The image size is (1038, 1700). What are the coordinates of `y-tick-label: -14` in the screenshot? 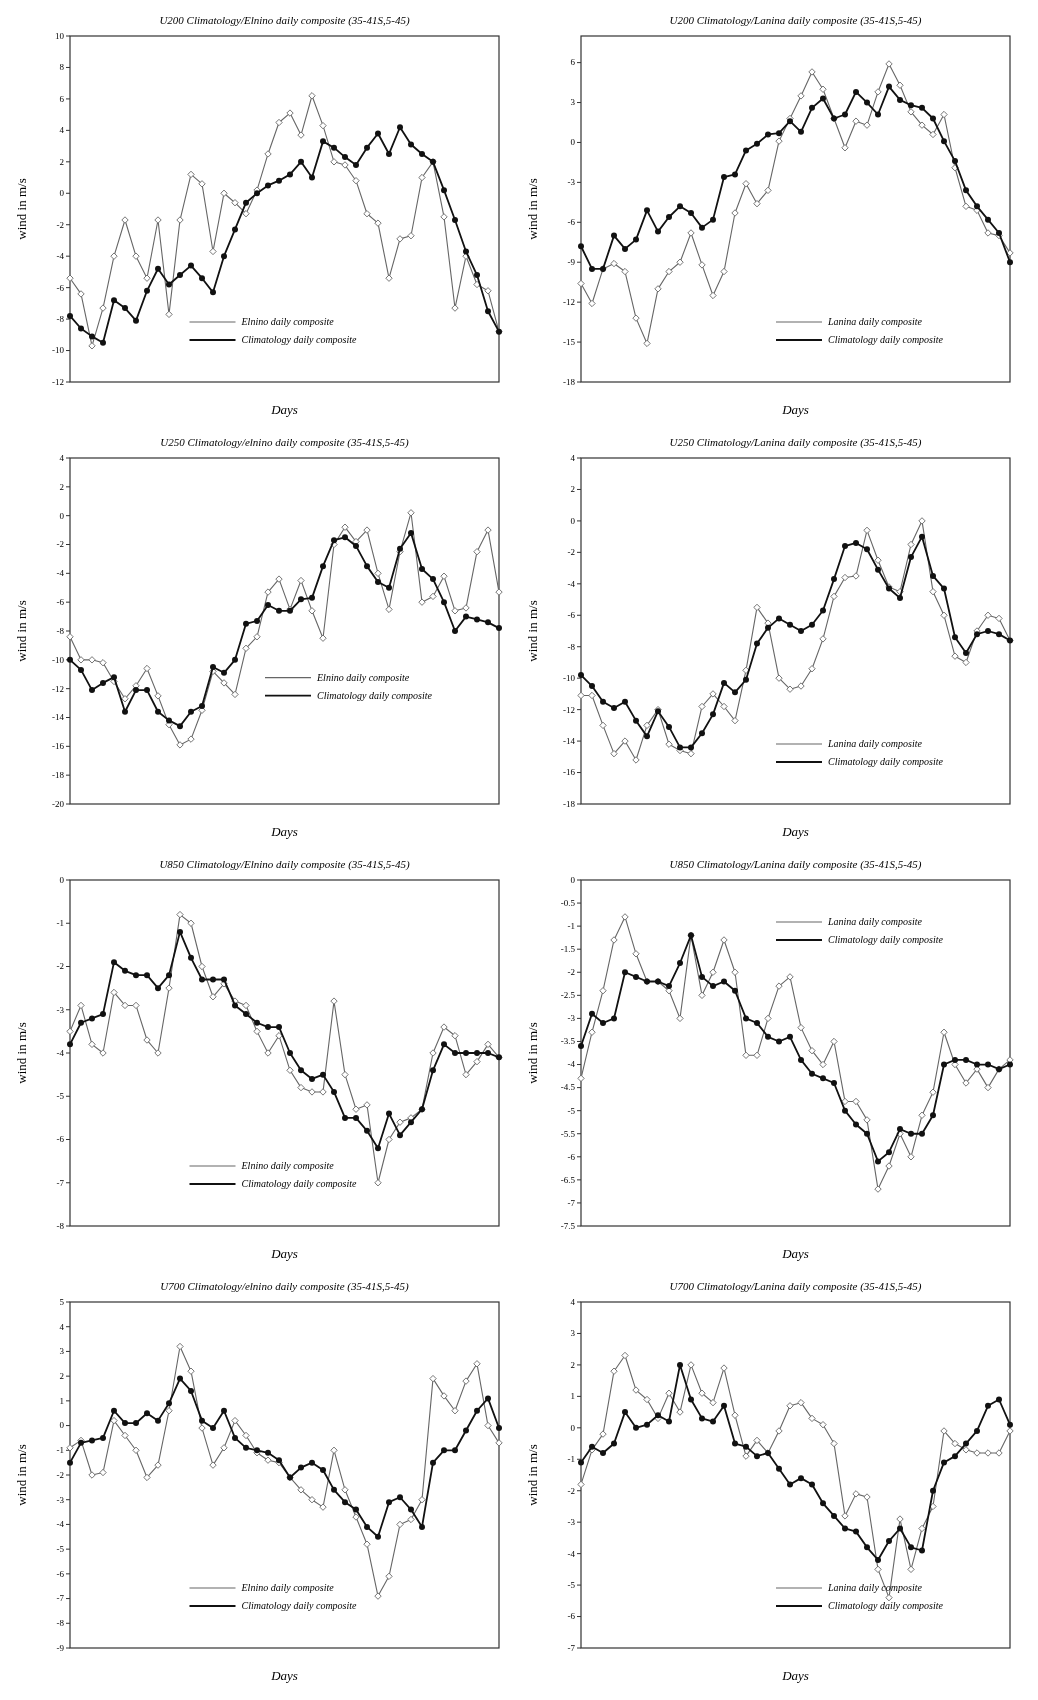 It's located at (569, 740).